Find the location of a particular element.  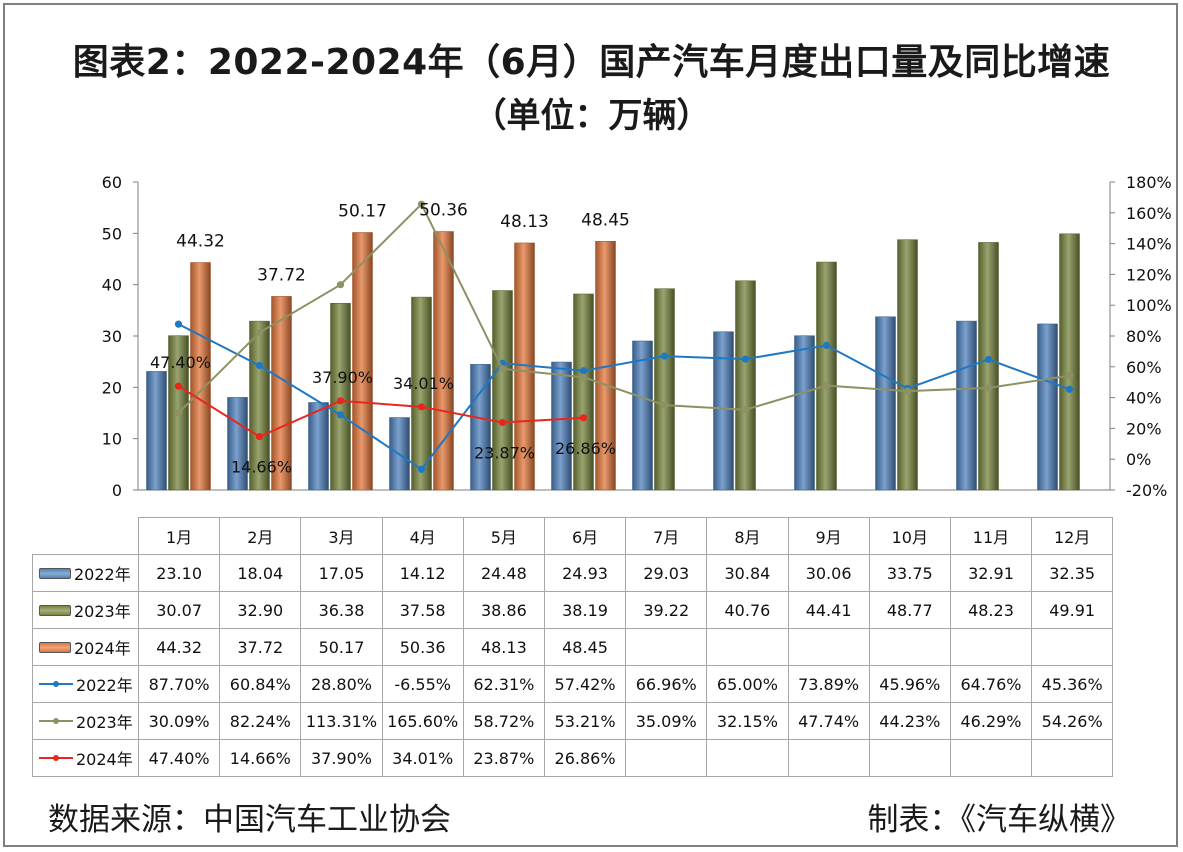

bar-data-label: 44.32 is located at coordinates (200, 241).